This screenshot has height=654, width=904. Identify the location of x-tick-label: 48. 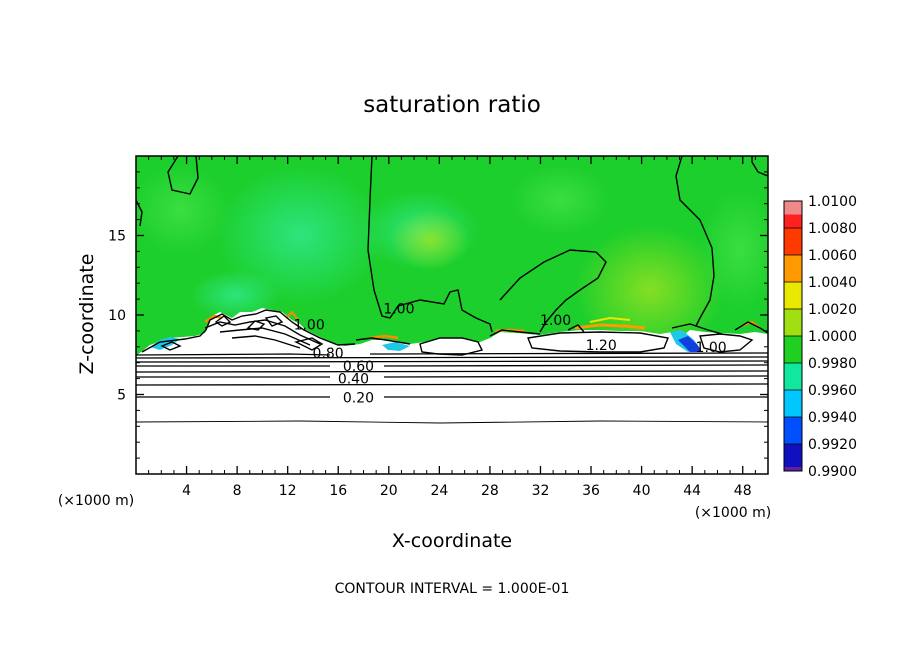
(743, 491).